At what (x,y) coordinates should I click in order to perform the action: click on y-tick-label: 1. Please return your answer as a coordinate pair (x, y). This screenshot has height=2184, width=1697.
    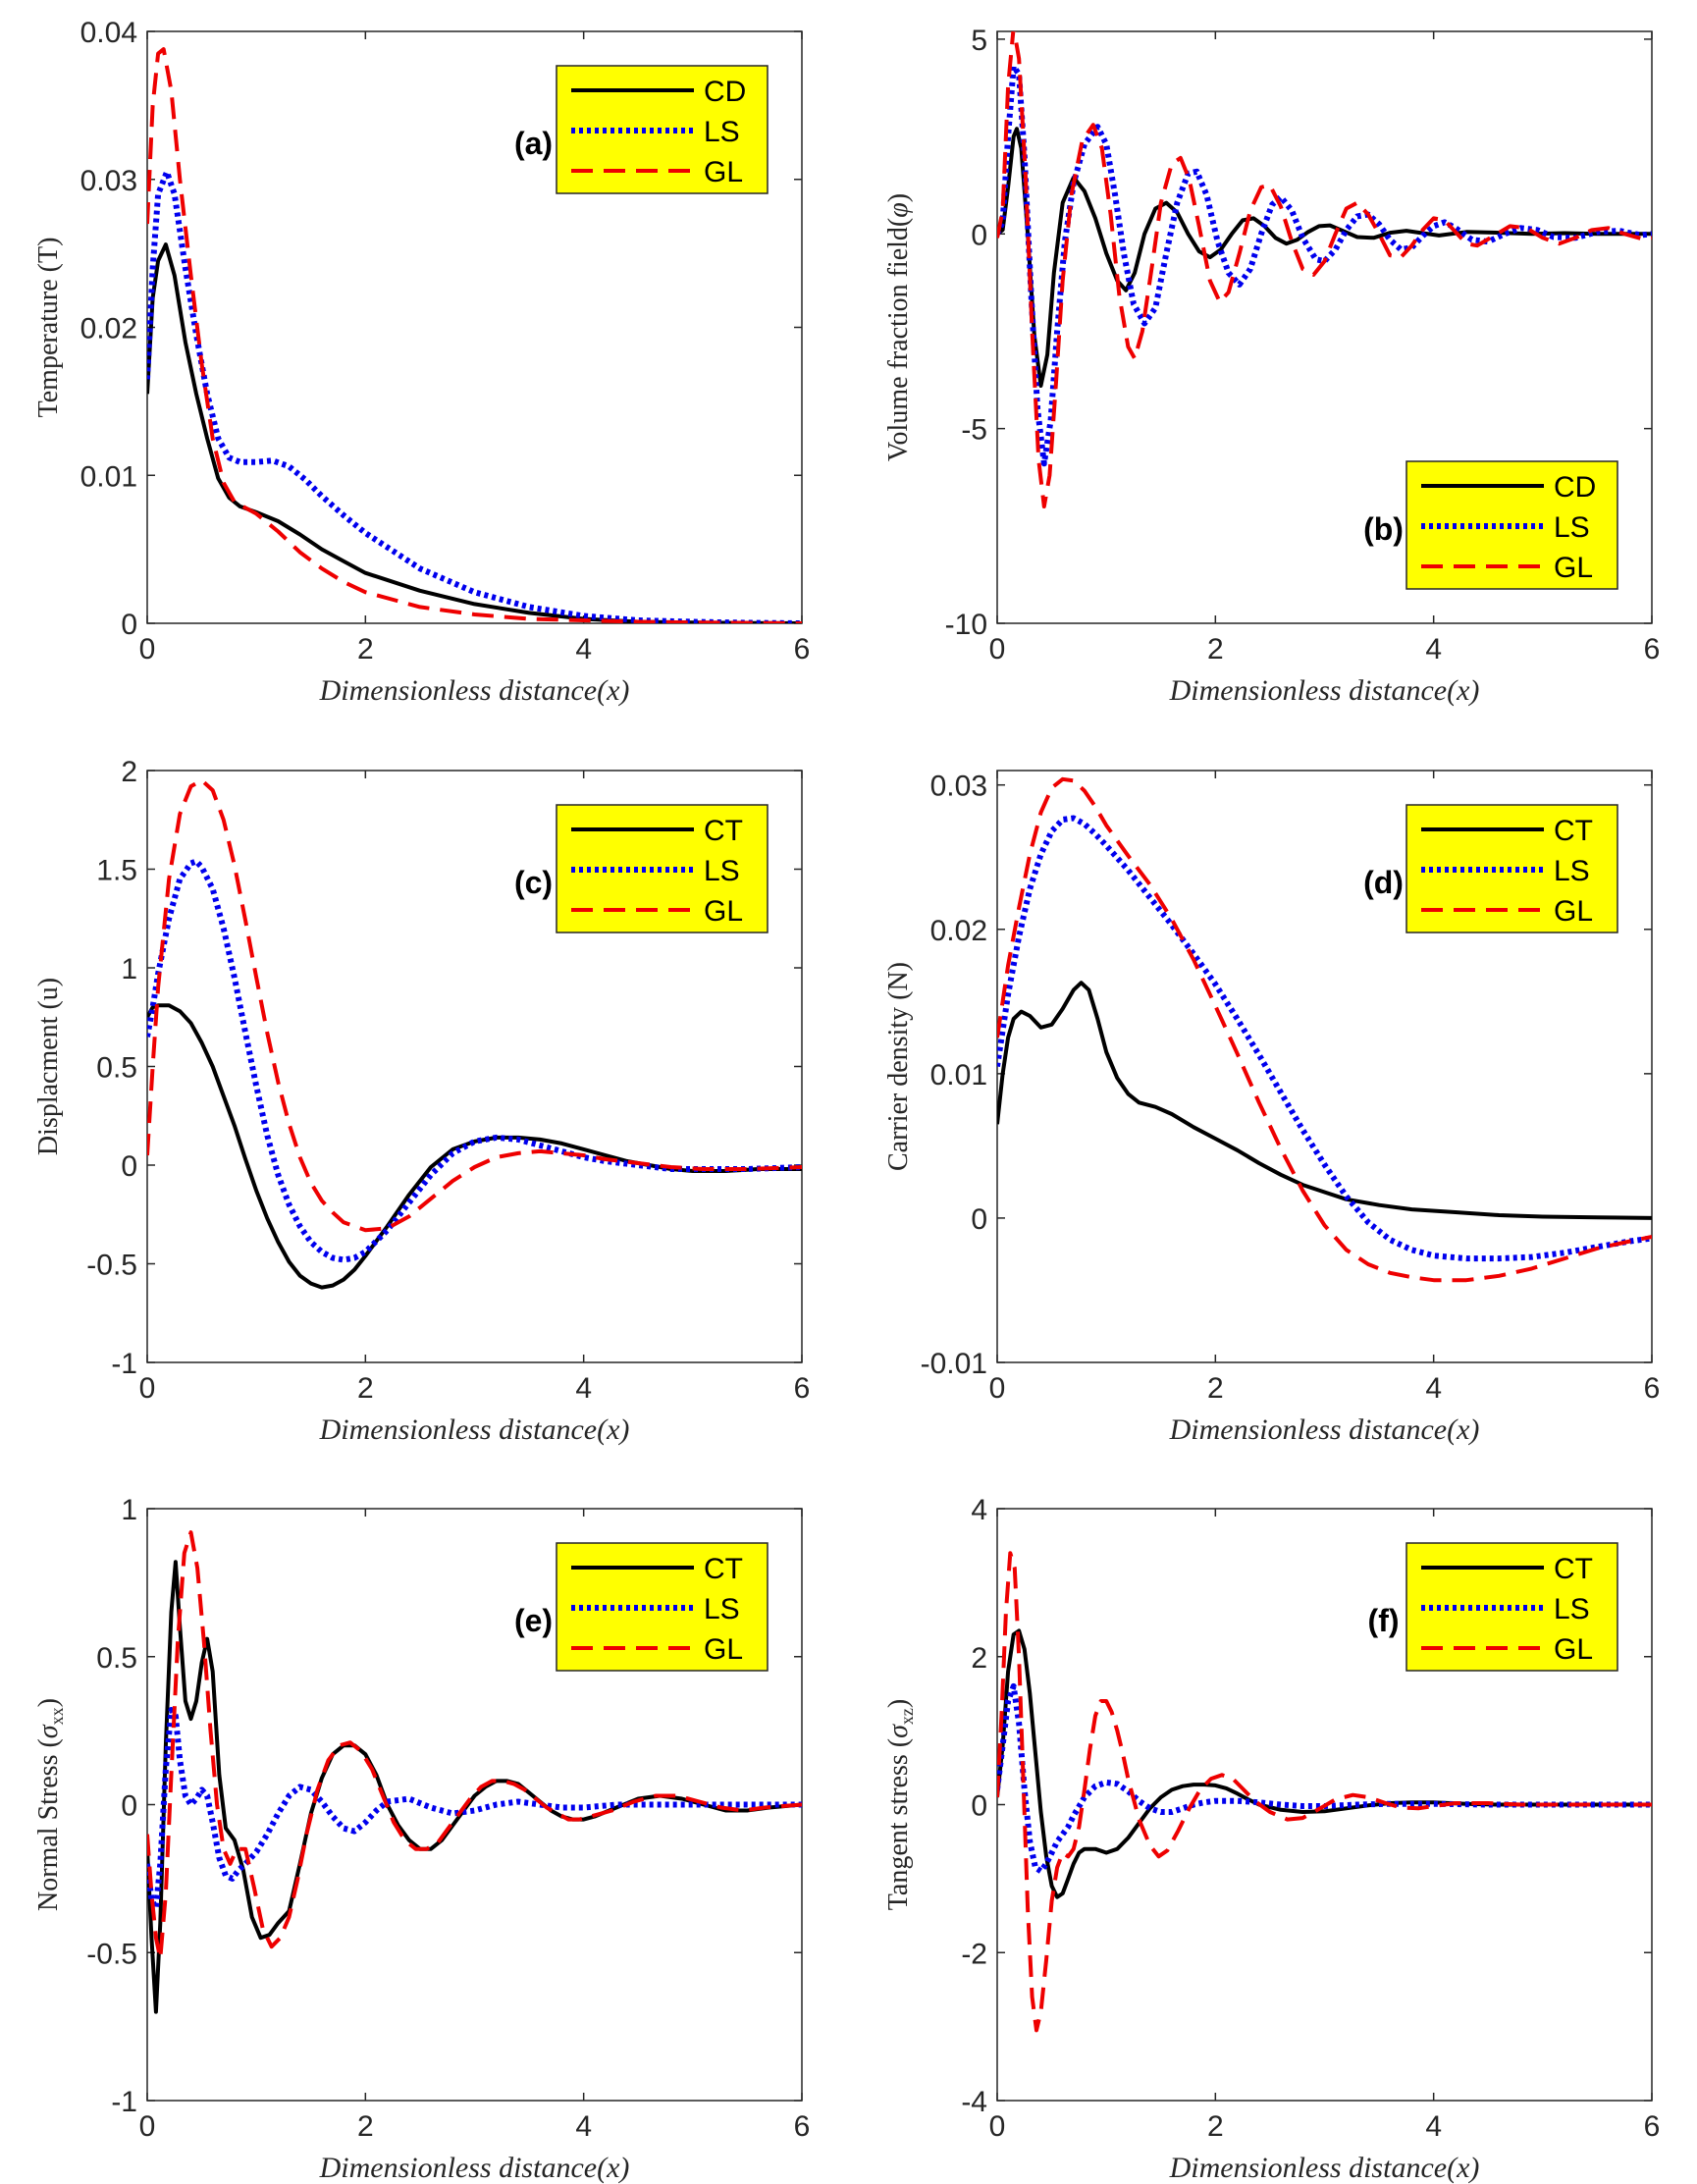
    Looking at the image, I should click on (129, 1510).